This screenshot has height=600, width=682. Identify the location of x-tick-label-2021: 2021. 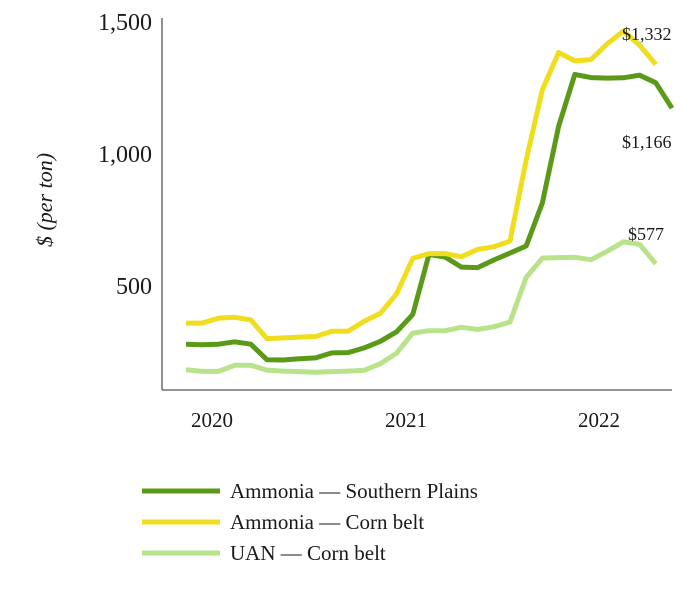
(406, 420).